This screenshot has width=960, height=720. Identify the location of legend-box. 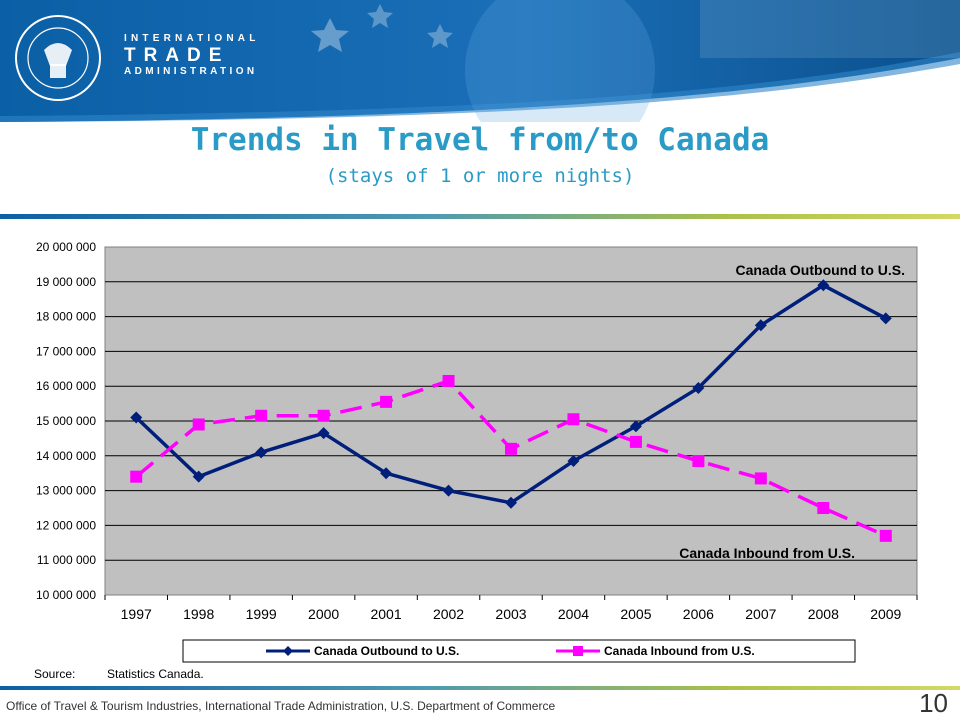
(519, 651).